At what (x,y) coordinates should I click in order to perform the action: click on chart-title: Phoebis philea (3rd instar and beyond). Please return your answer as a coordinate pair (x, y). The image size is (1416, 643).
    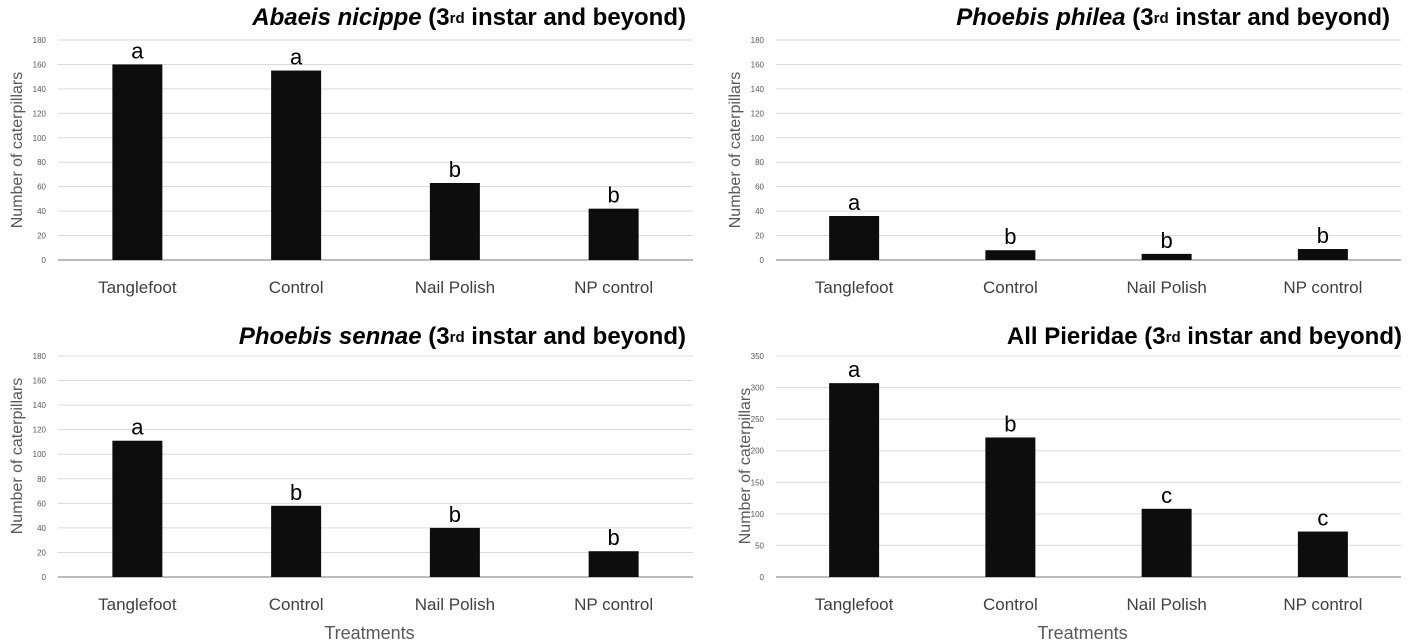
    Looking at the image, I should click on (1173, 17).